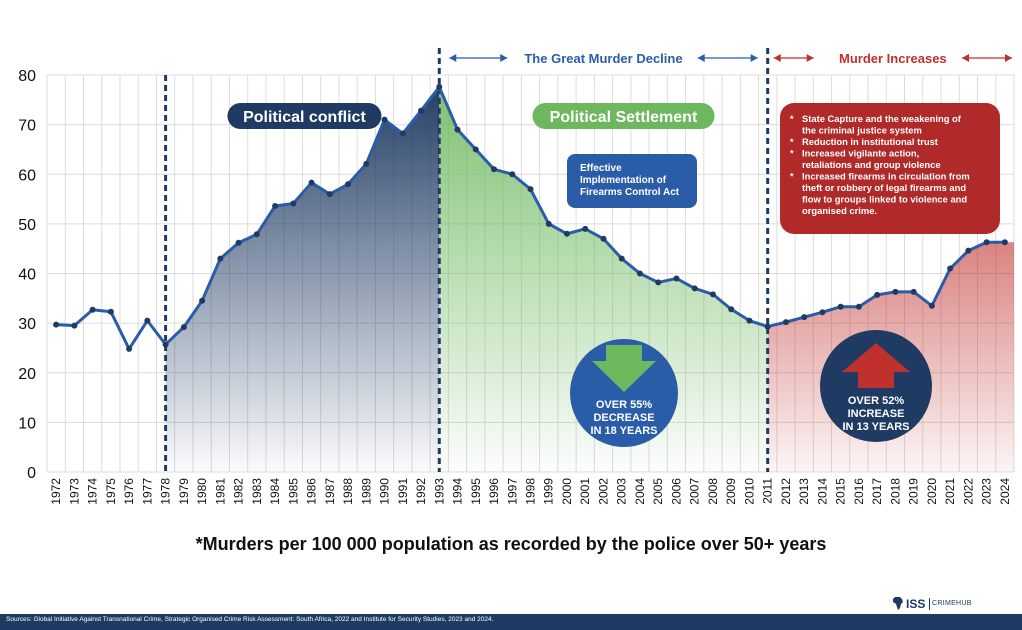 This screenshot has height=630, width=1022. I want to click on decrease-circle-text: OVER 55%, so click(624, 405).